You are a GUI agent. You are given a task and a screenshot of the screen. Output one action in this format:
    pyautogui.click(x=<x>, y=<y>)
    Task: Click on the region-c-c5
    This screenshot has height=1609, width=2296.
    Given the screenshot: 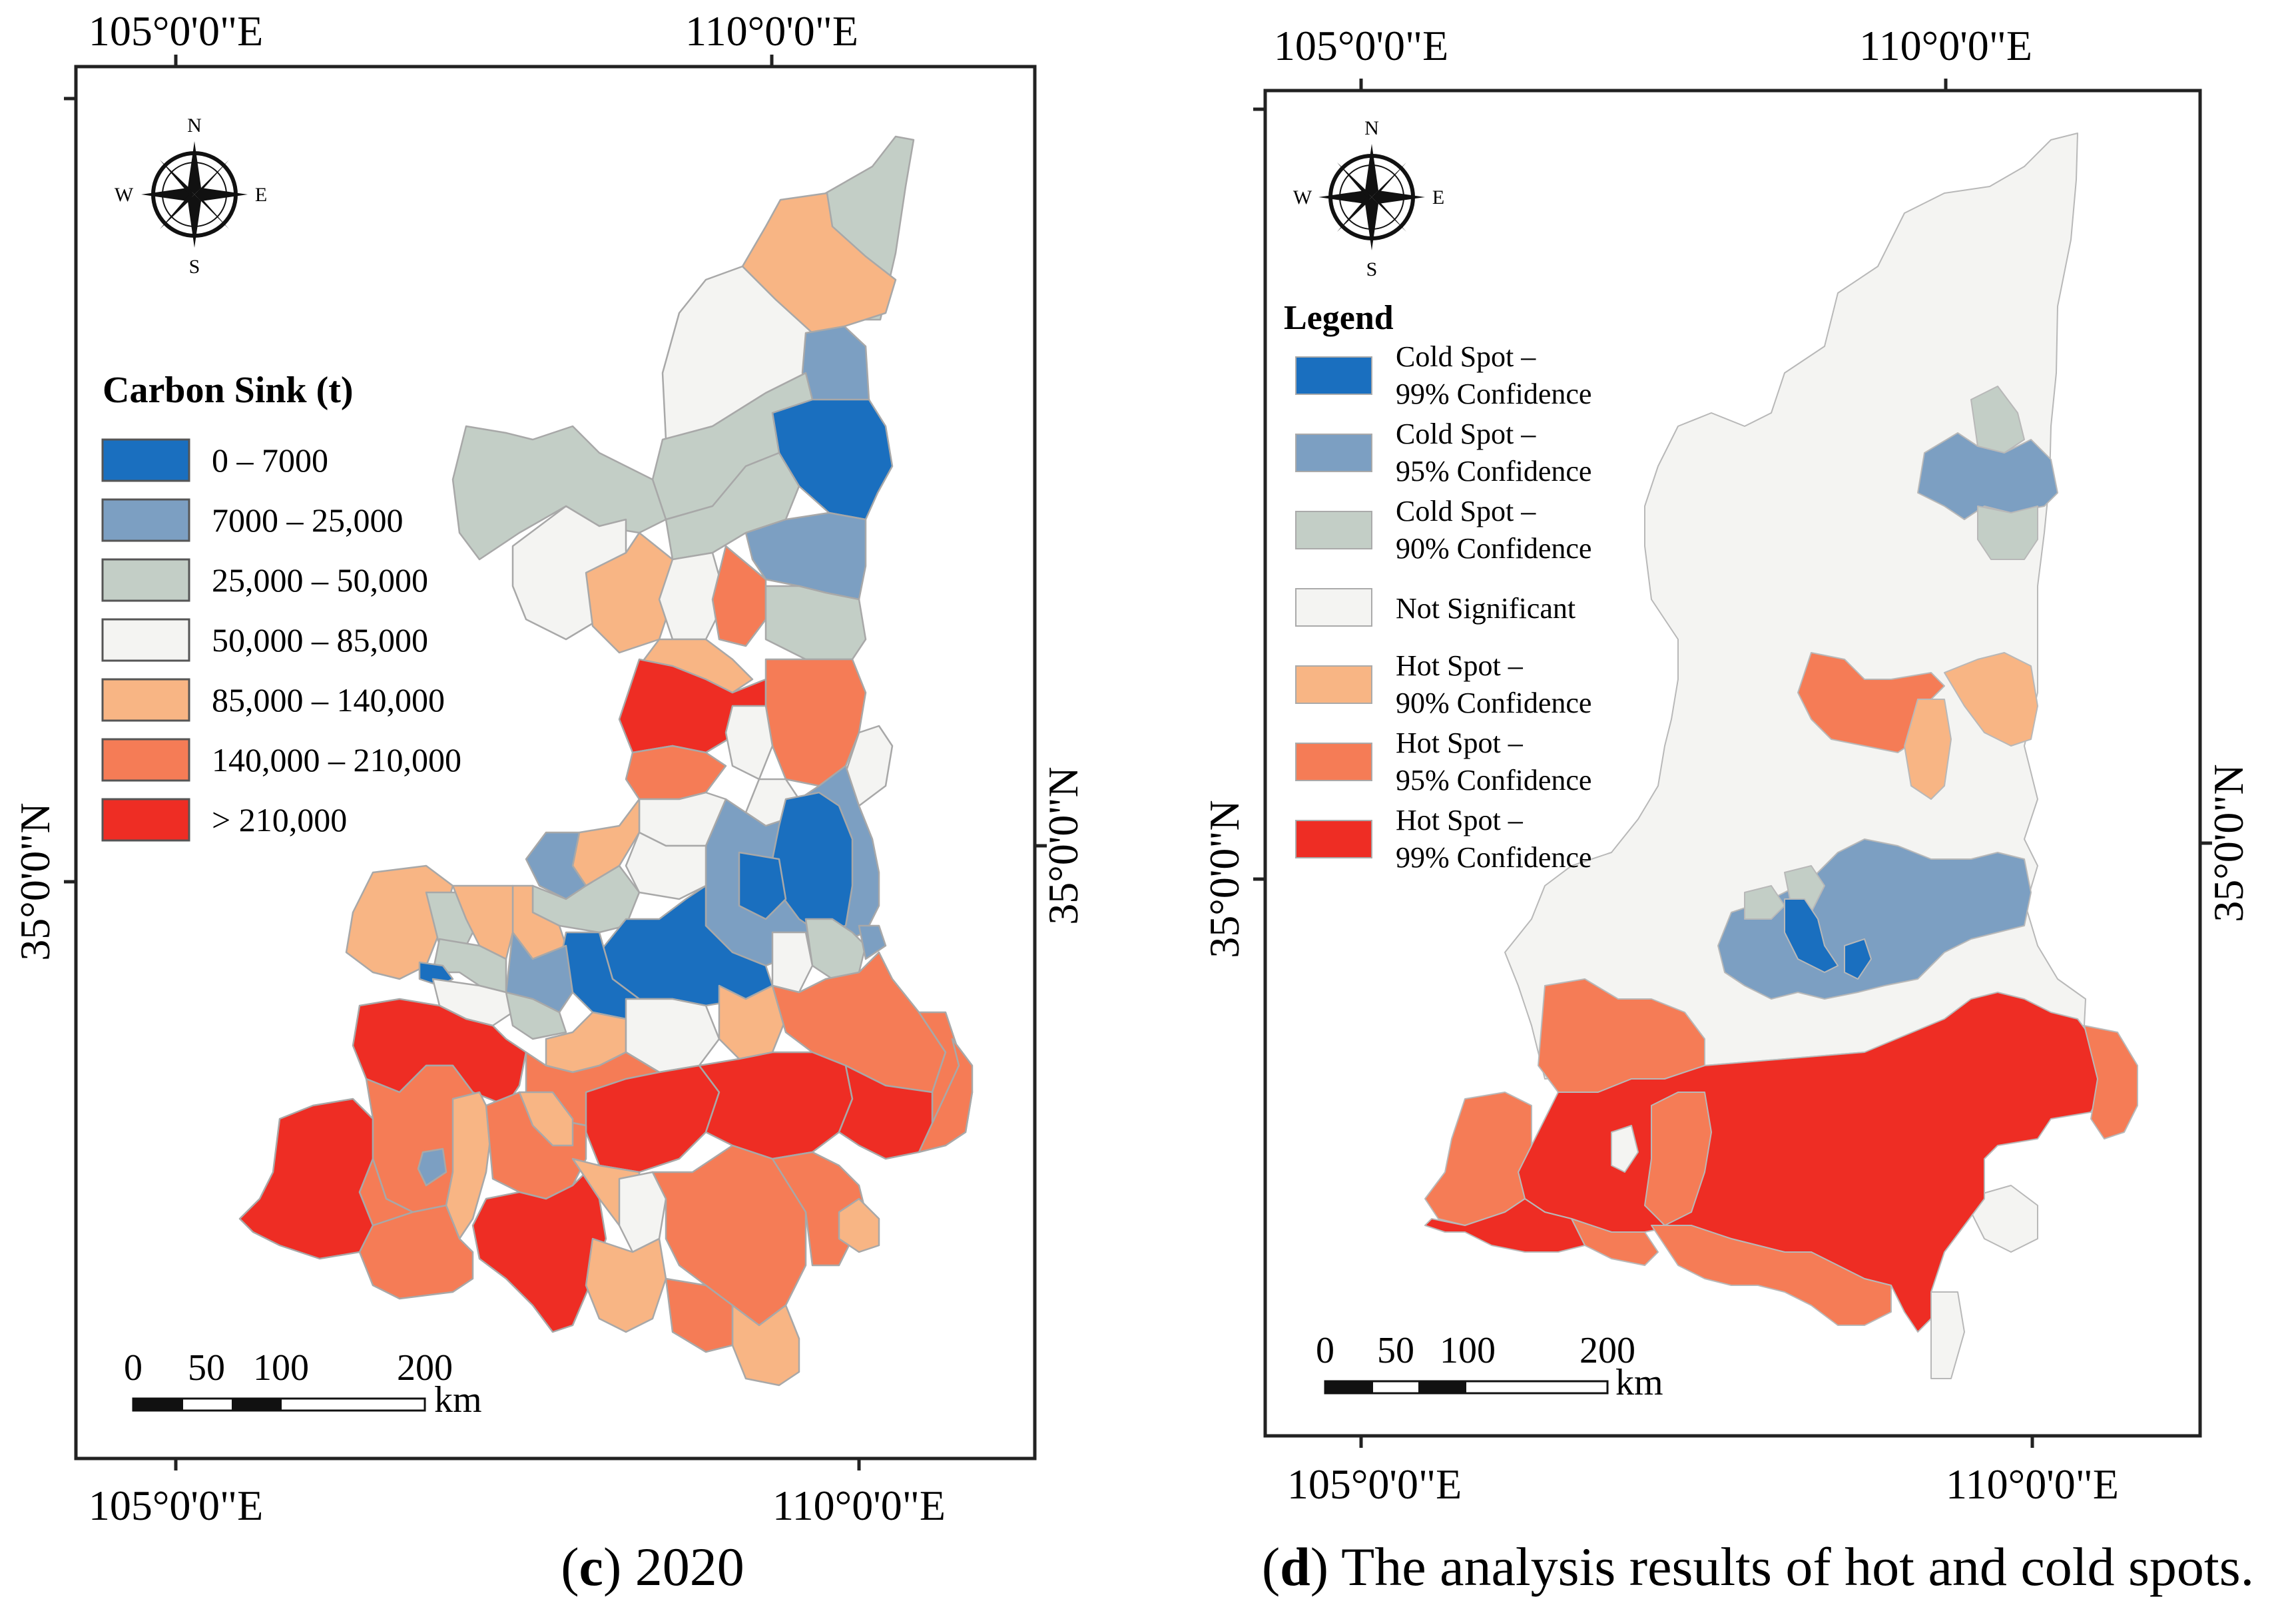 What is the action you would take?
    pyautogui.click(x=666, y=865)
    